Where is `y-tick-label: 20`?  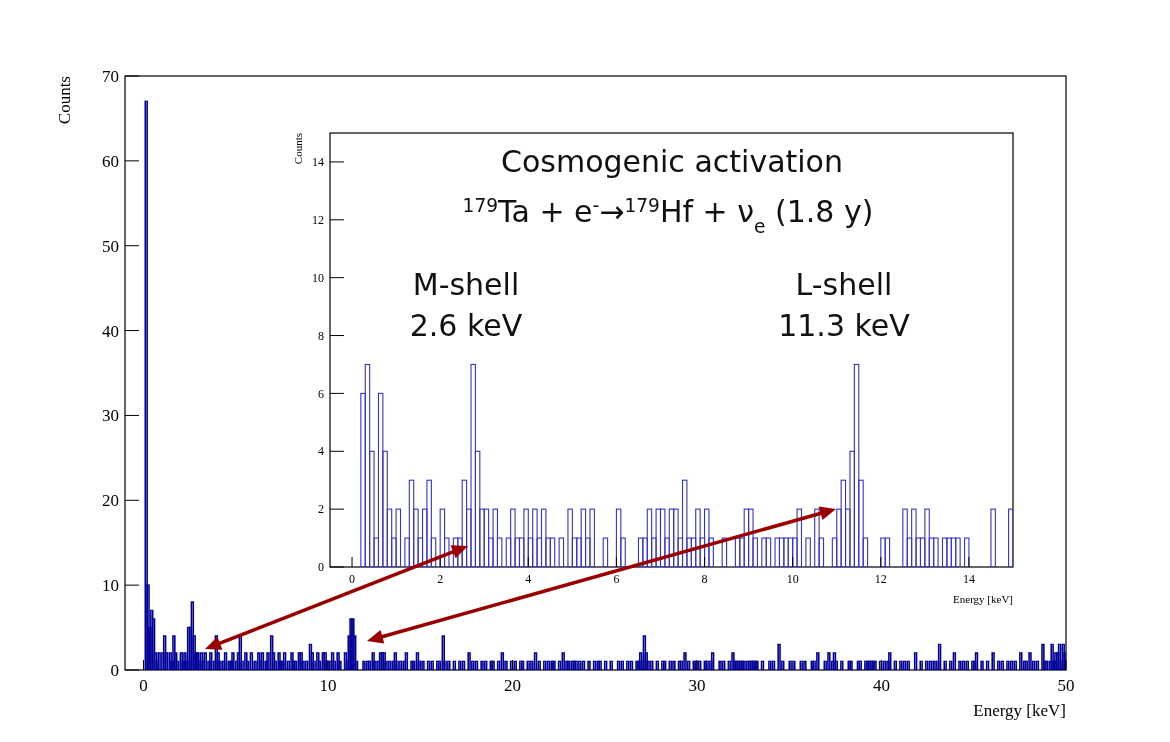
y-tick-label: 20 is located at coordinates (110, 501).